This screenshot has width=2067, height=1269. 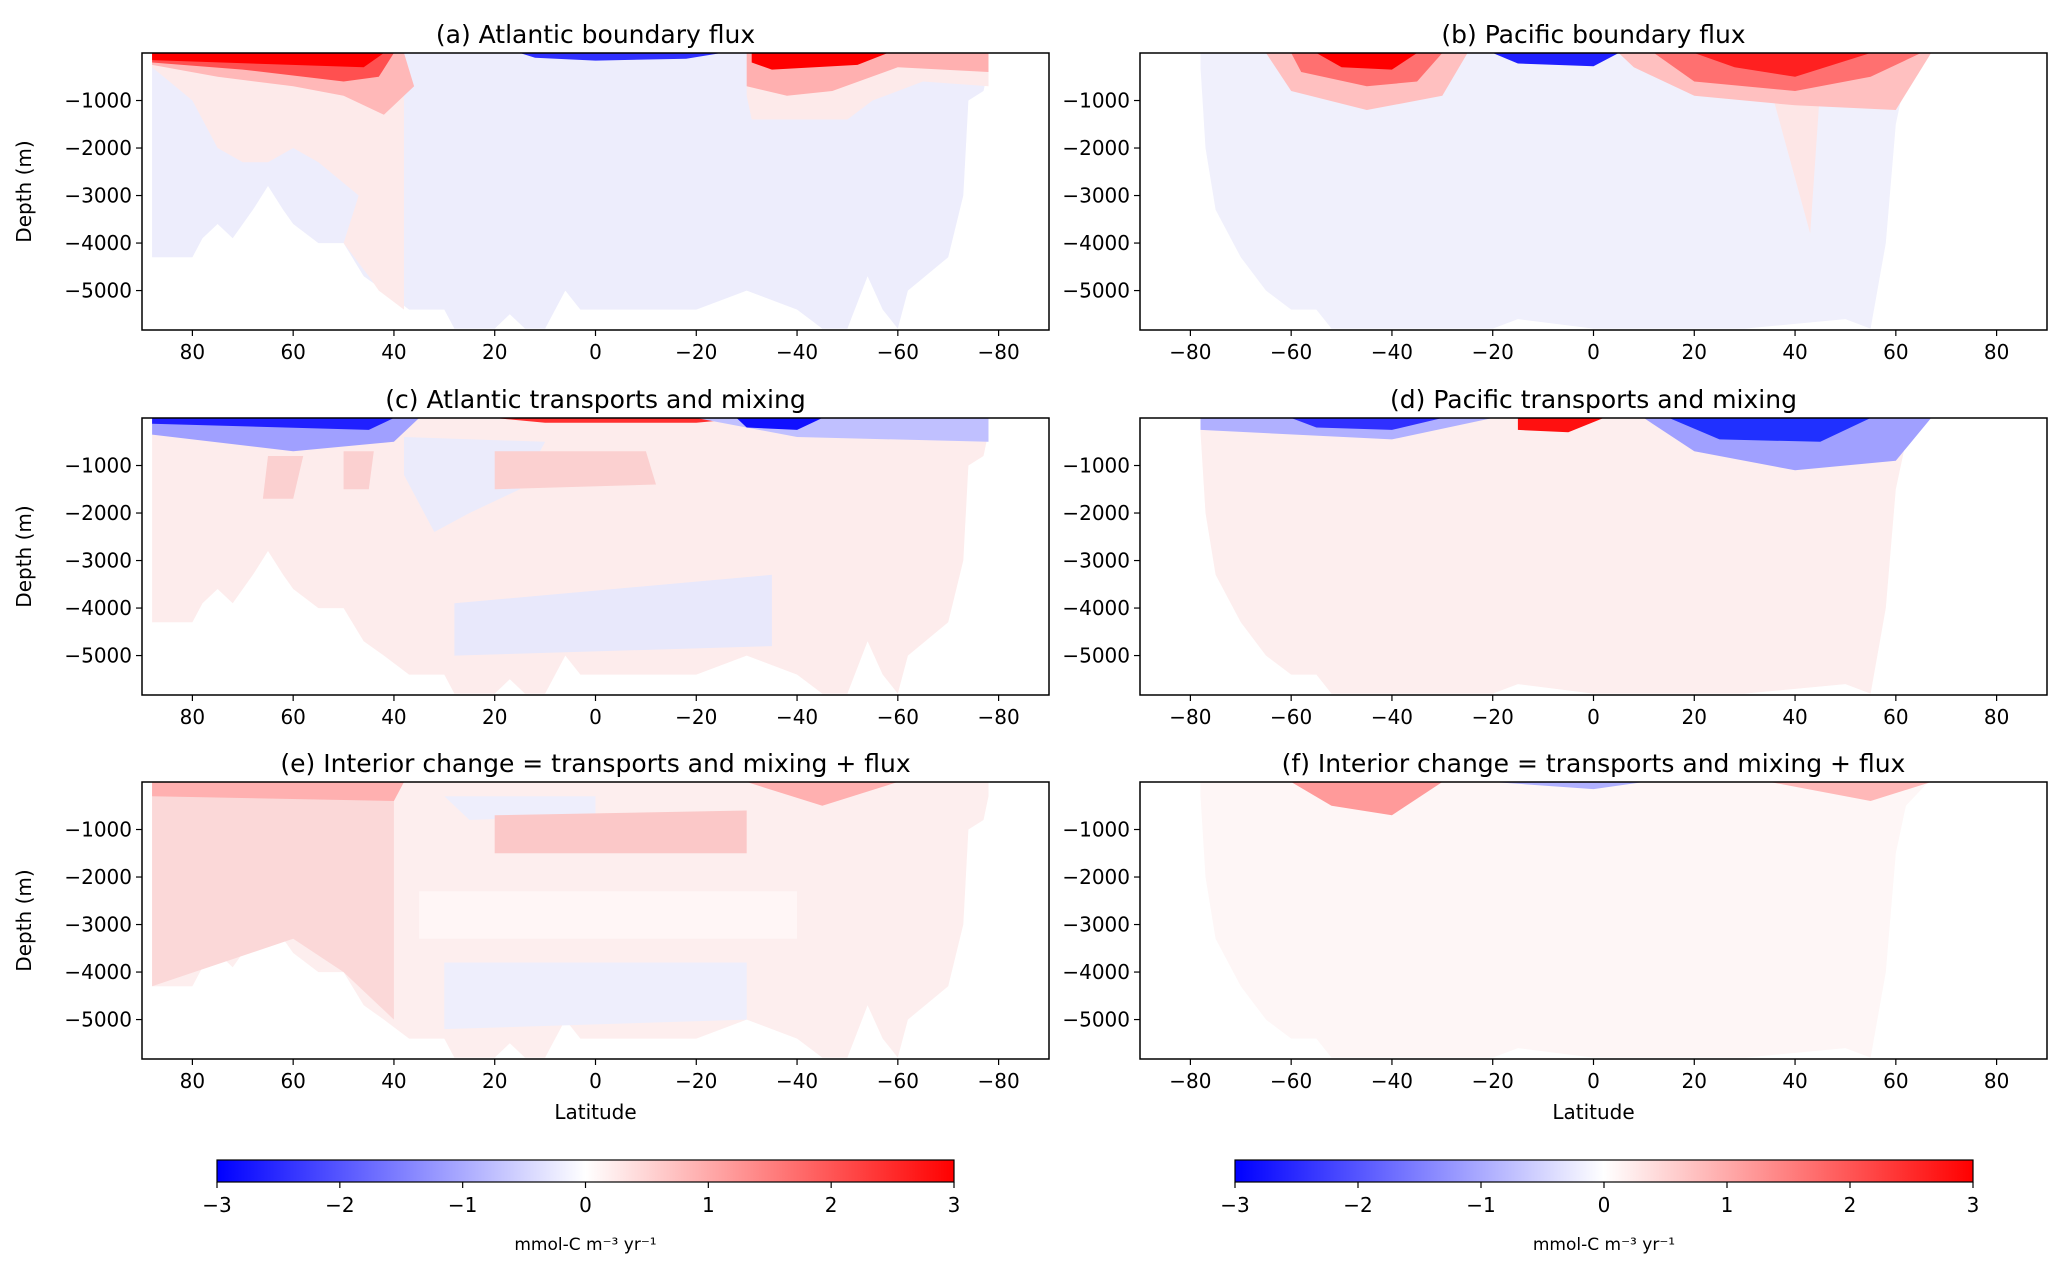 I want to click on x-tick-label: 0, so click(x=1593, y=1081).